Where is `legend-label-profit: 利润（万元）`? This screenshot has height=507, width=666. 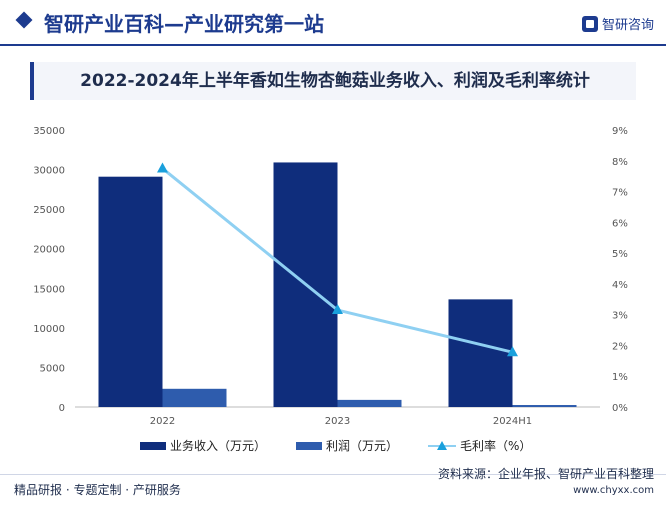
legend-label-profit: 利润（万元） is located at coordinates (362, 446).